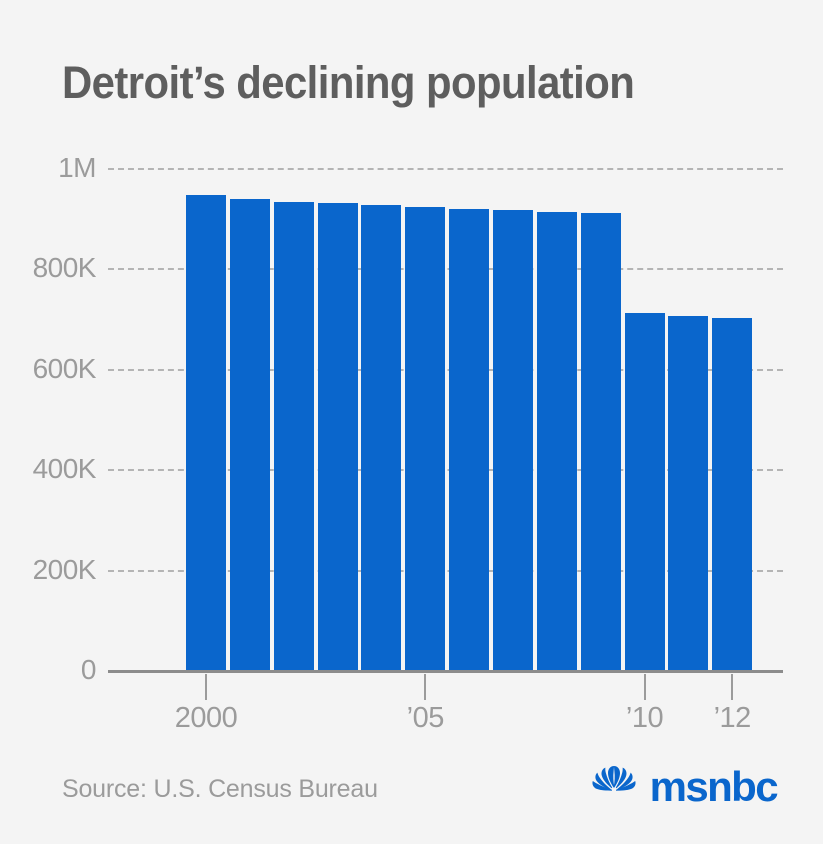 The width and height of the screenshot is (823, 844). What do you see at coordinates (348, 82) in the screenshot?
I see `page-title: Detroit’s declining population` at bounding box center [348, 82].